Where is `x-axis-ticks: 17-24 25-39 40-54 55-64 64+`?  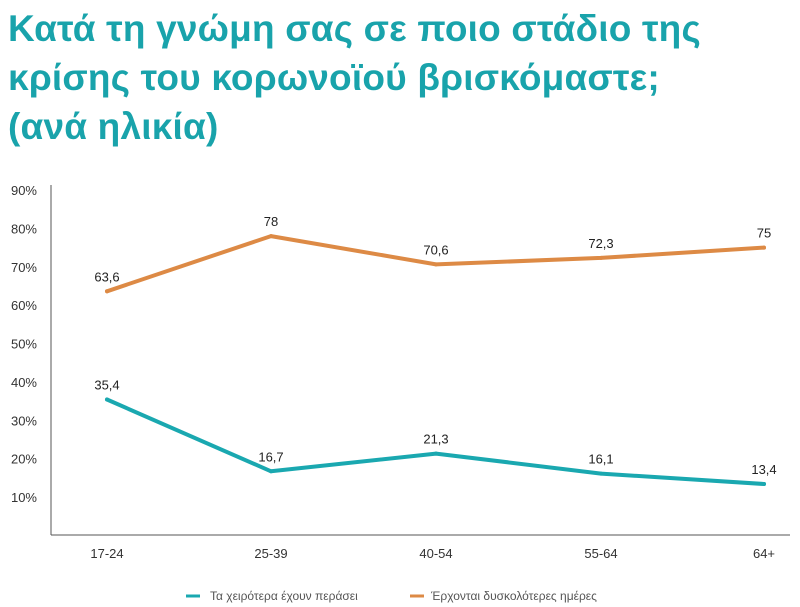
x-axis-ticks: 17-24 25-39 40-54 55-64 64+ is located at coordinates (432, 553).